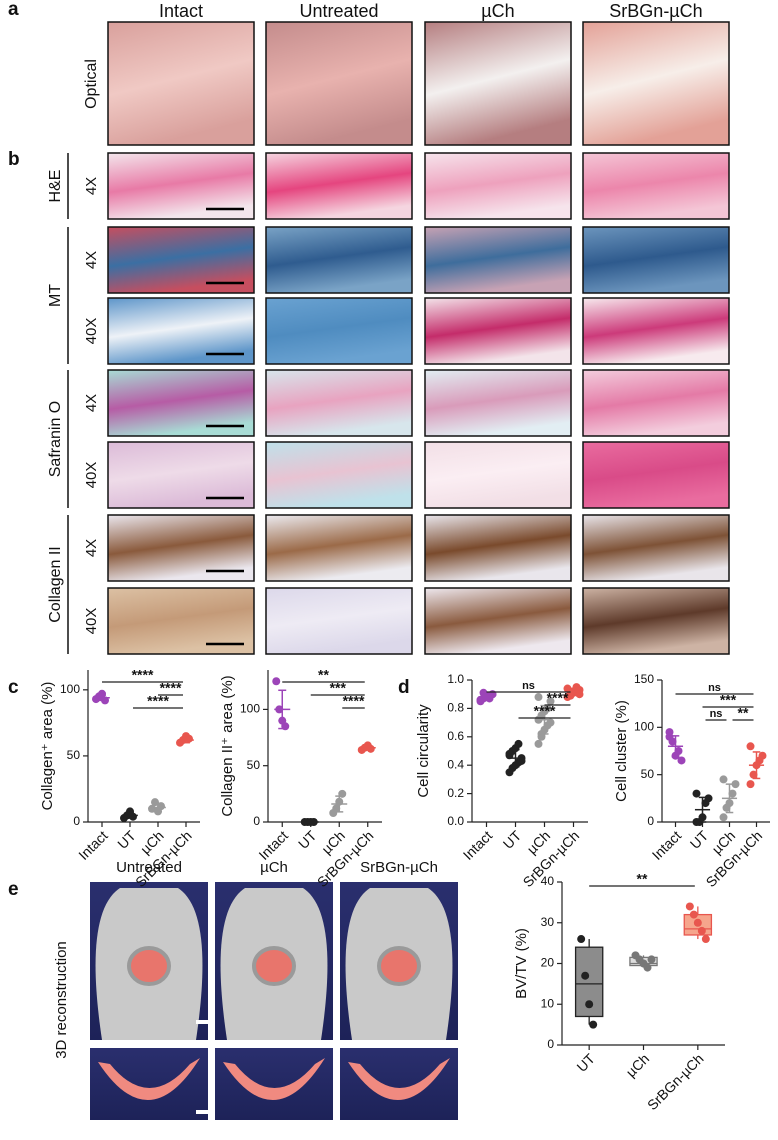 This screenshot has height=1140, width=778. I want to click on panel-label: a, so click(13, 10).